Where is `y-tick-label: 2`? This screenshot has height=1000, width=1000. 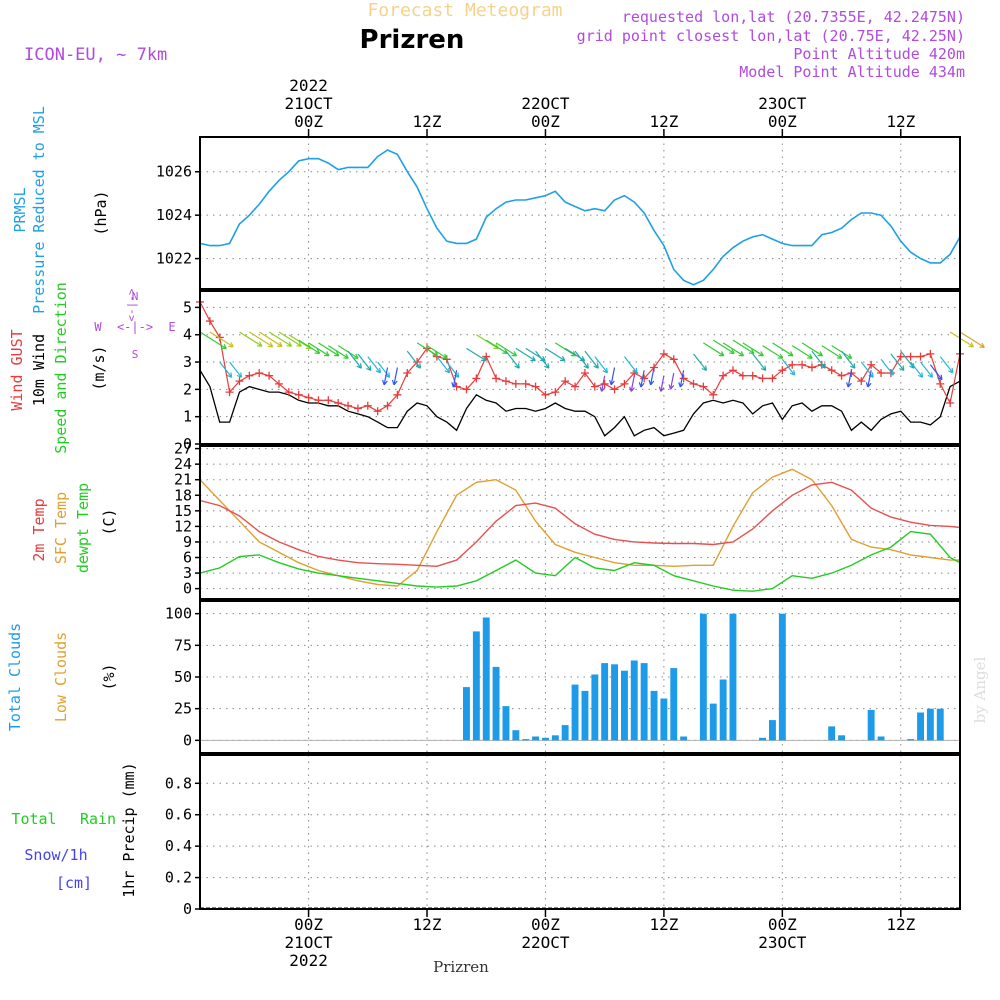
y-tick-label: 2 is located at coordinates (187, 389).